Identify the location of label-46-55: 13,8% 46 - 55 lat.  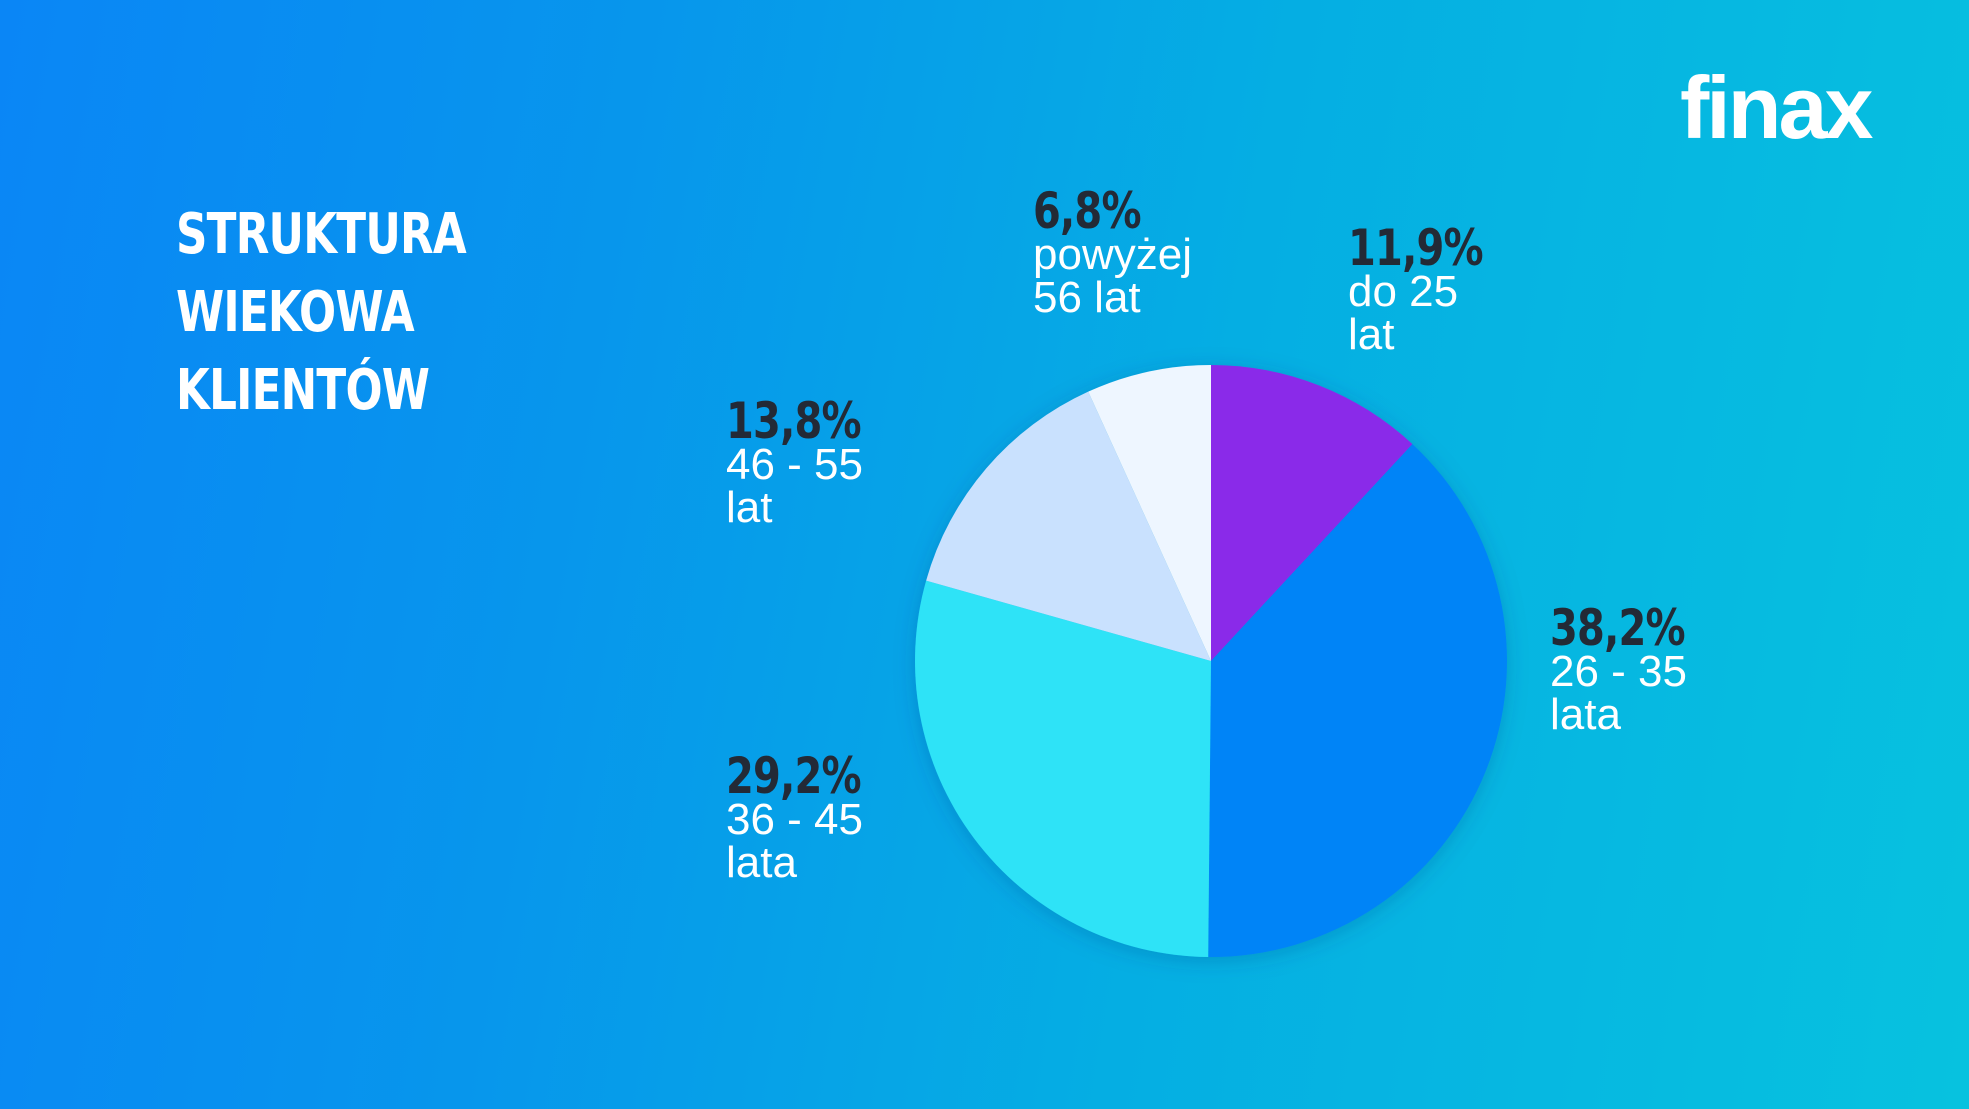
(810, 462).